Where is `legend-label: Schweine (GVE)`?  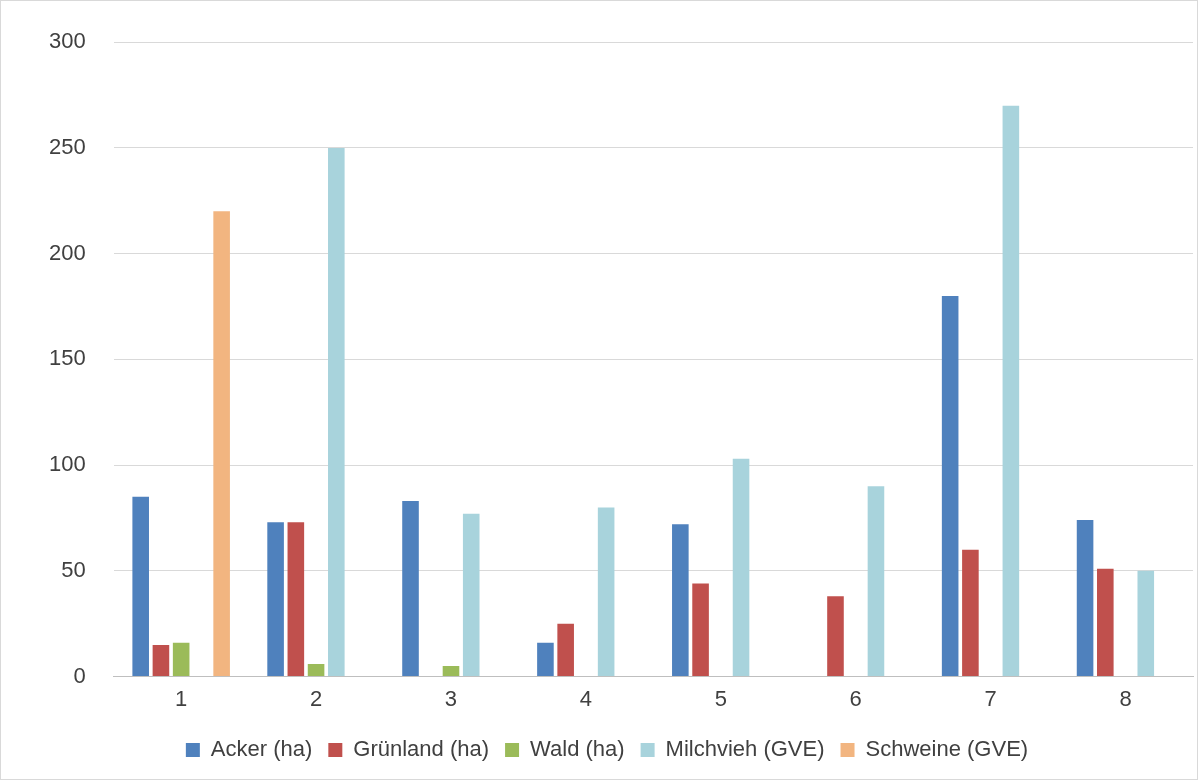 legend-label: Schweine (GVE) is located at coordinates (947, 749).